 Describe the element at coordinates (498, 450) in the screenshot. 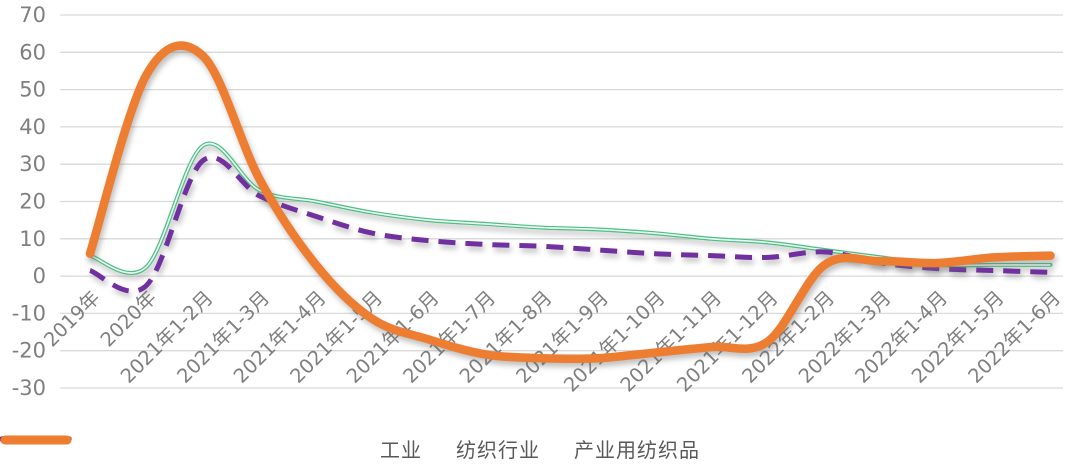

I see `legend-label-textile-industry: 纺织行业` at that location.